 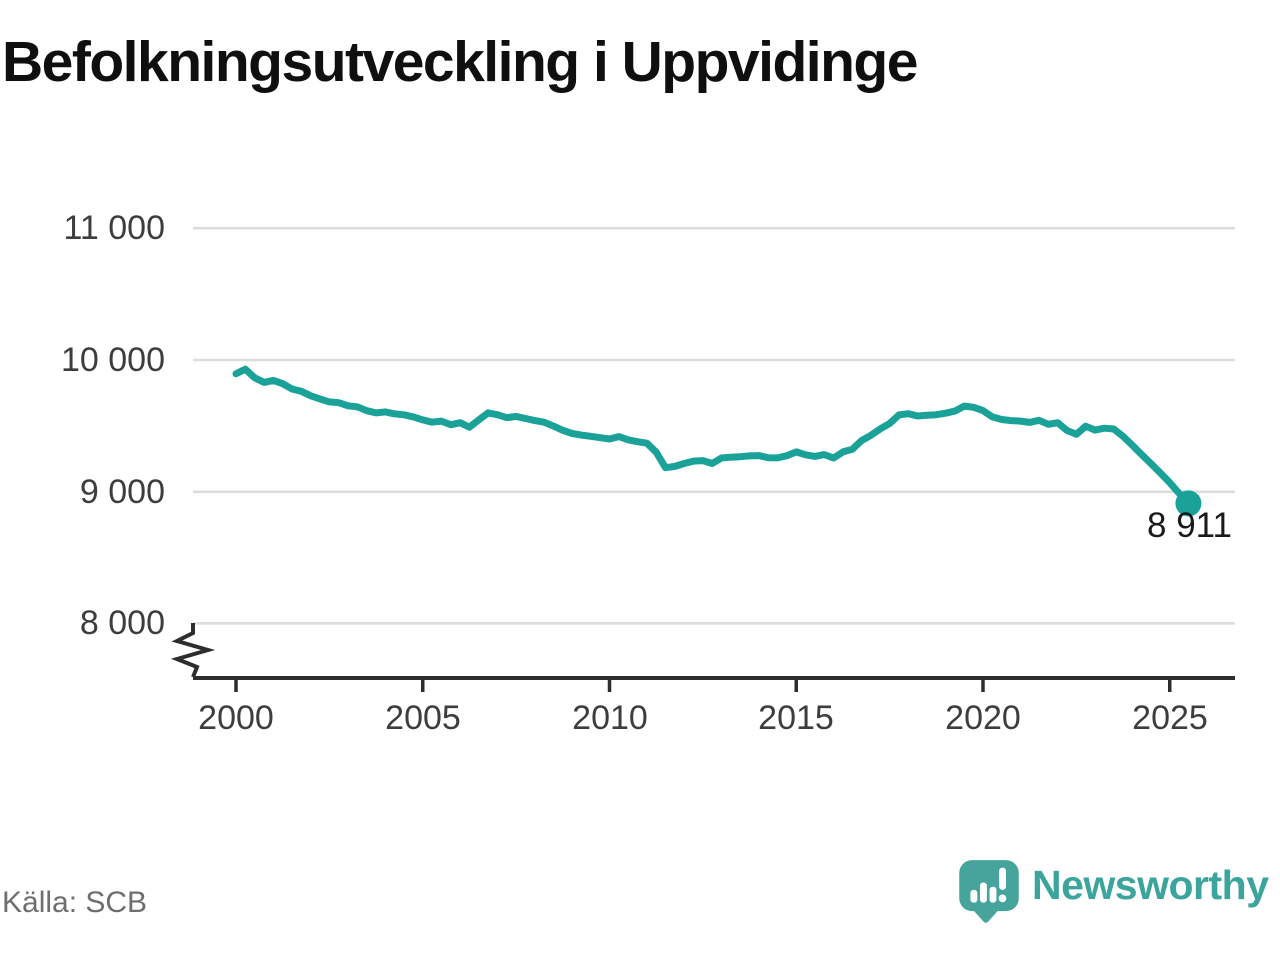 What do you see at coordinates (75, 902) in the screenshot?
I see `source-label: Källa: SCB` at bounding box center [75, 902].